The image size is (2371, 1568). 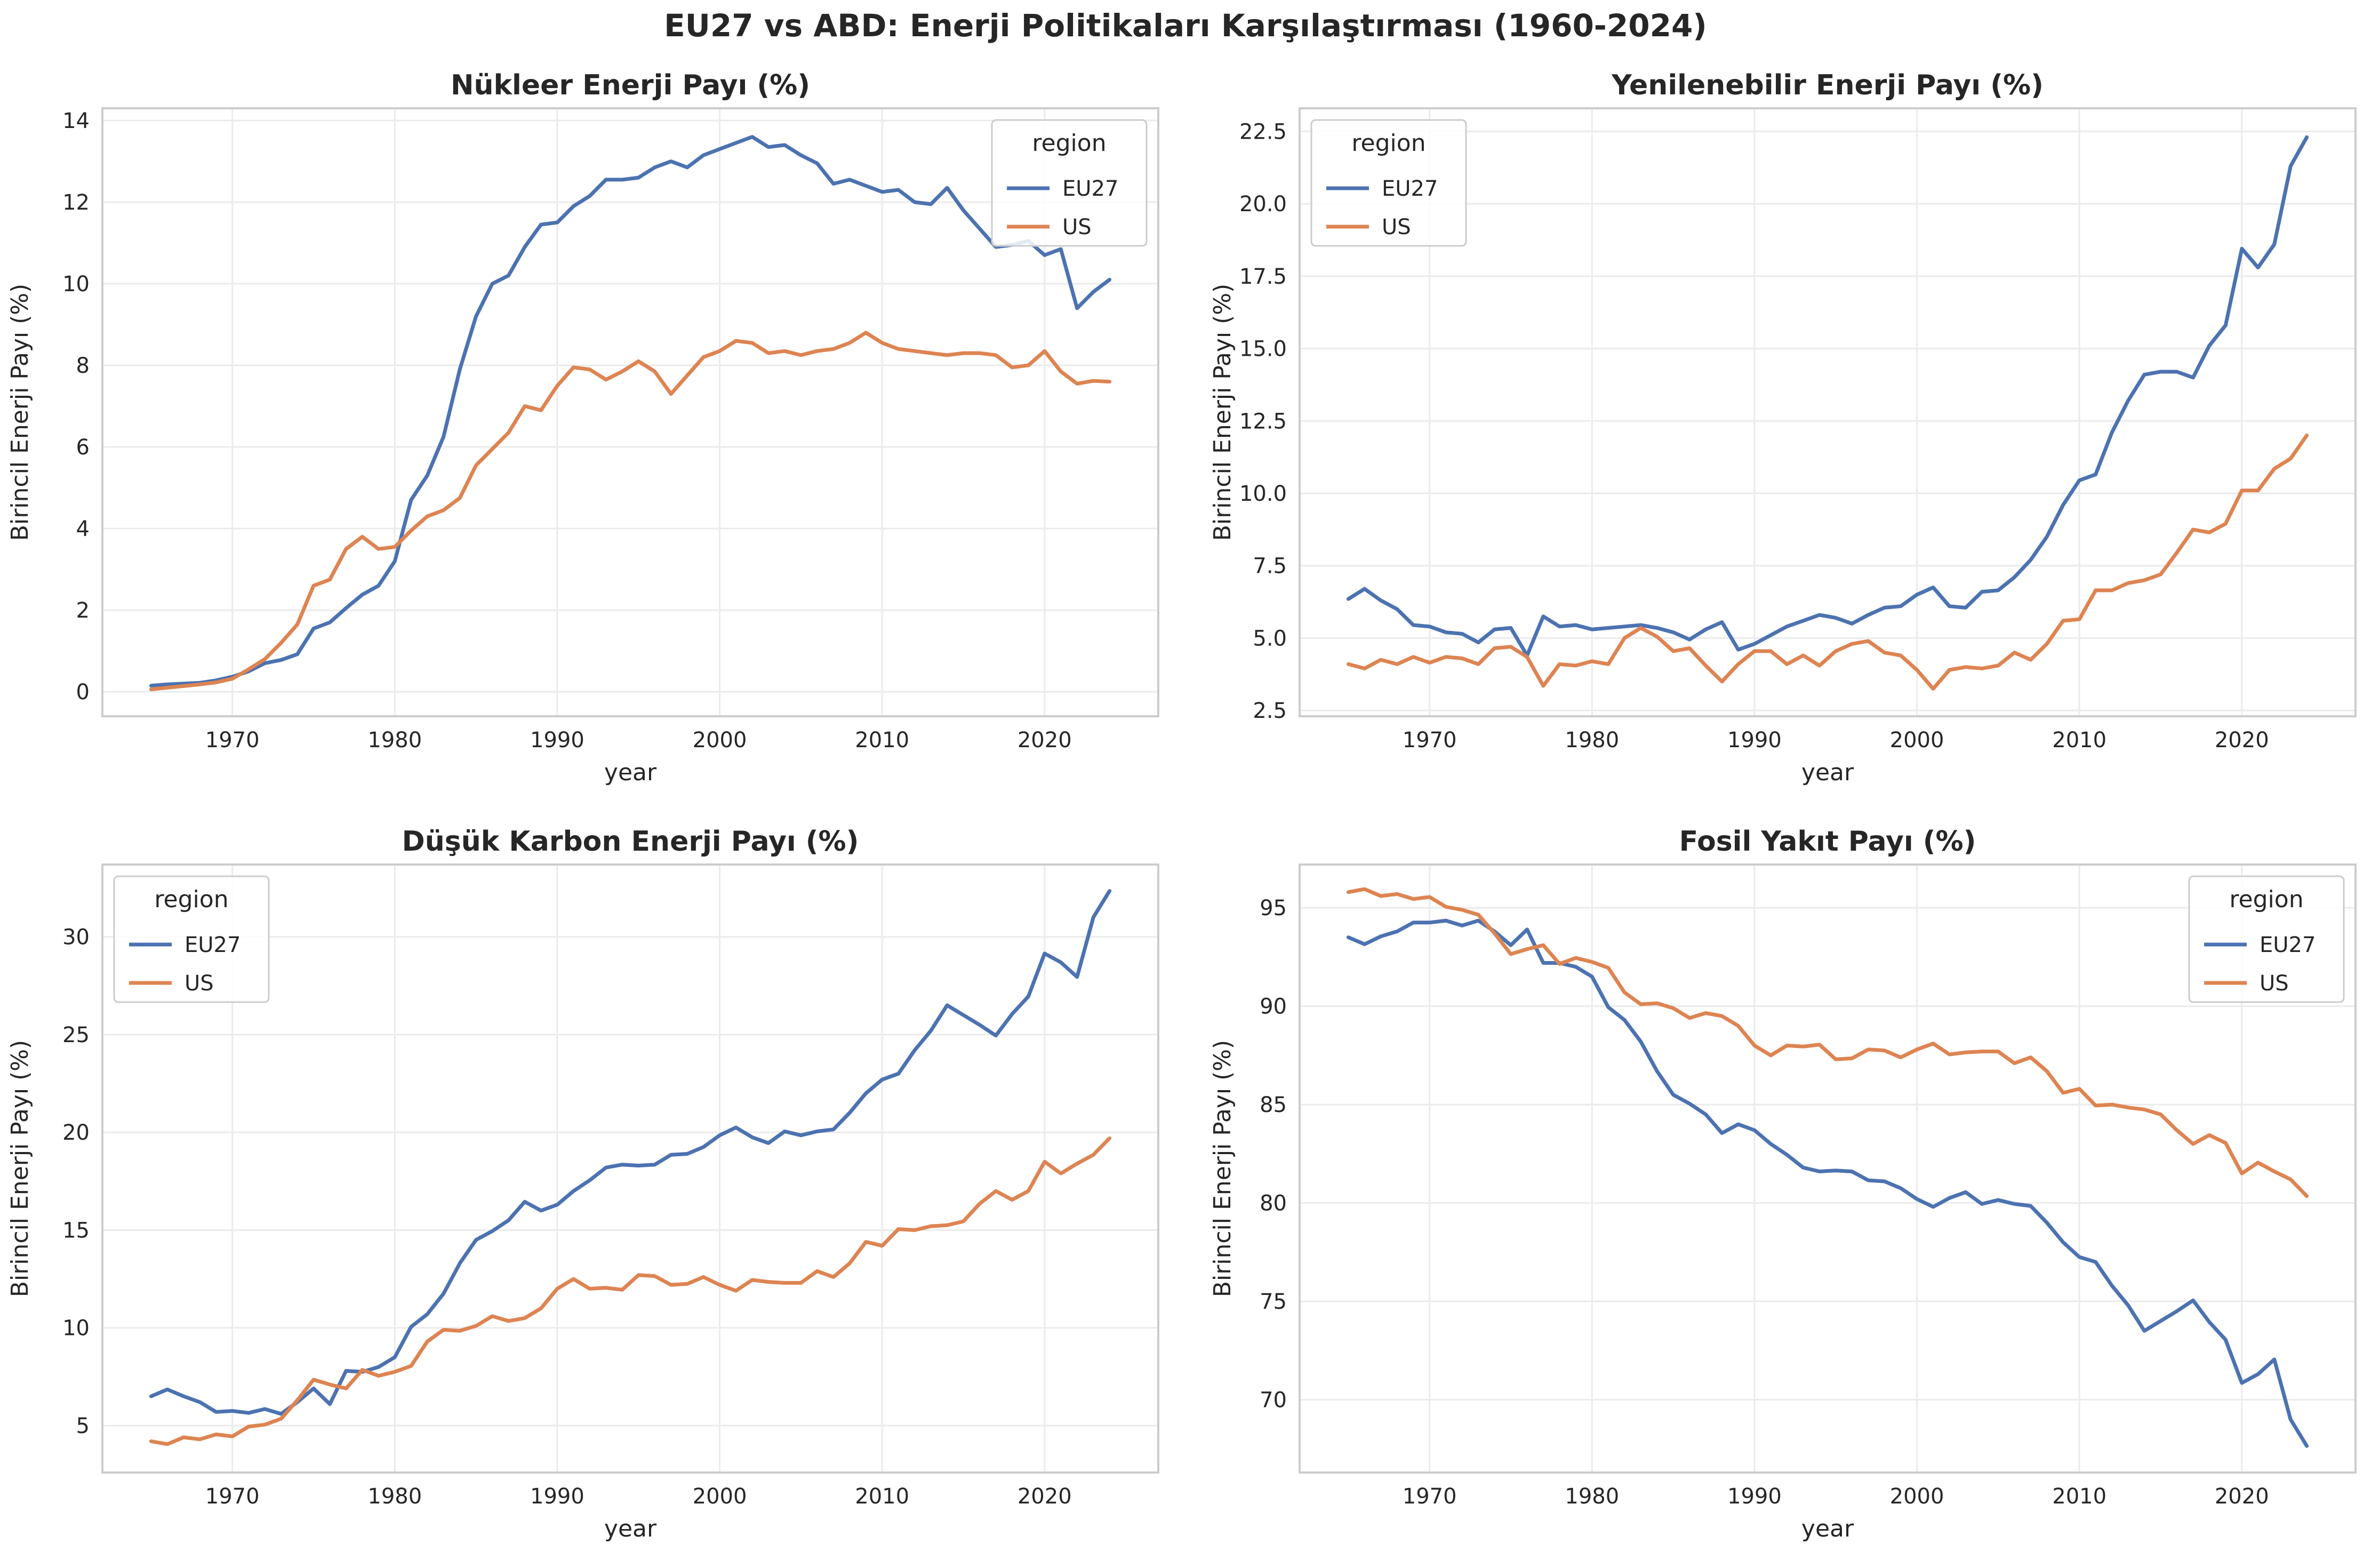 I want to click on y-tick-label: 75, so click(x=1273, y=1302).